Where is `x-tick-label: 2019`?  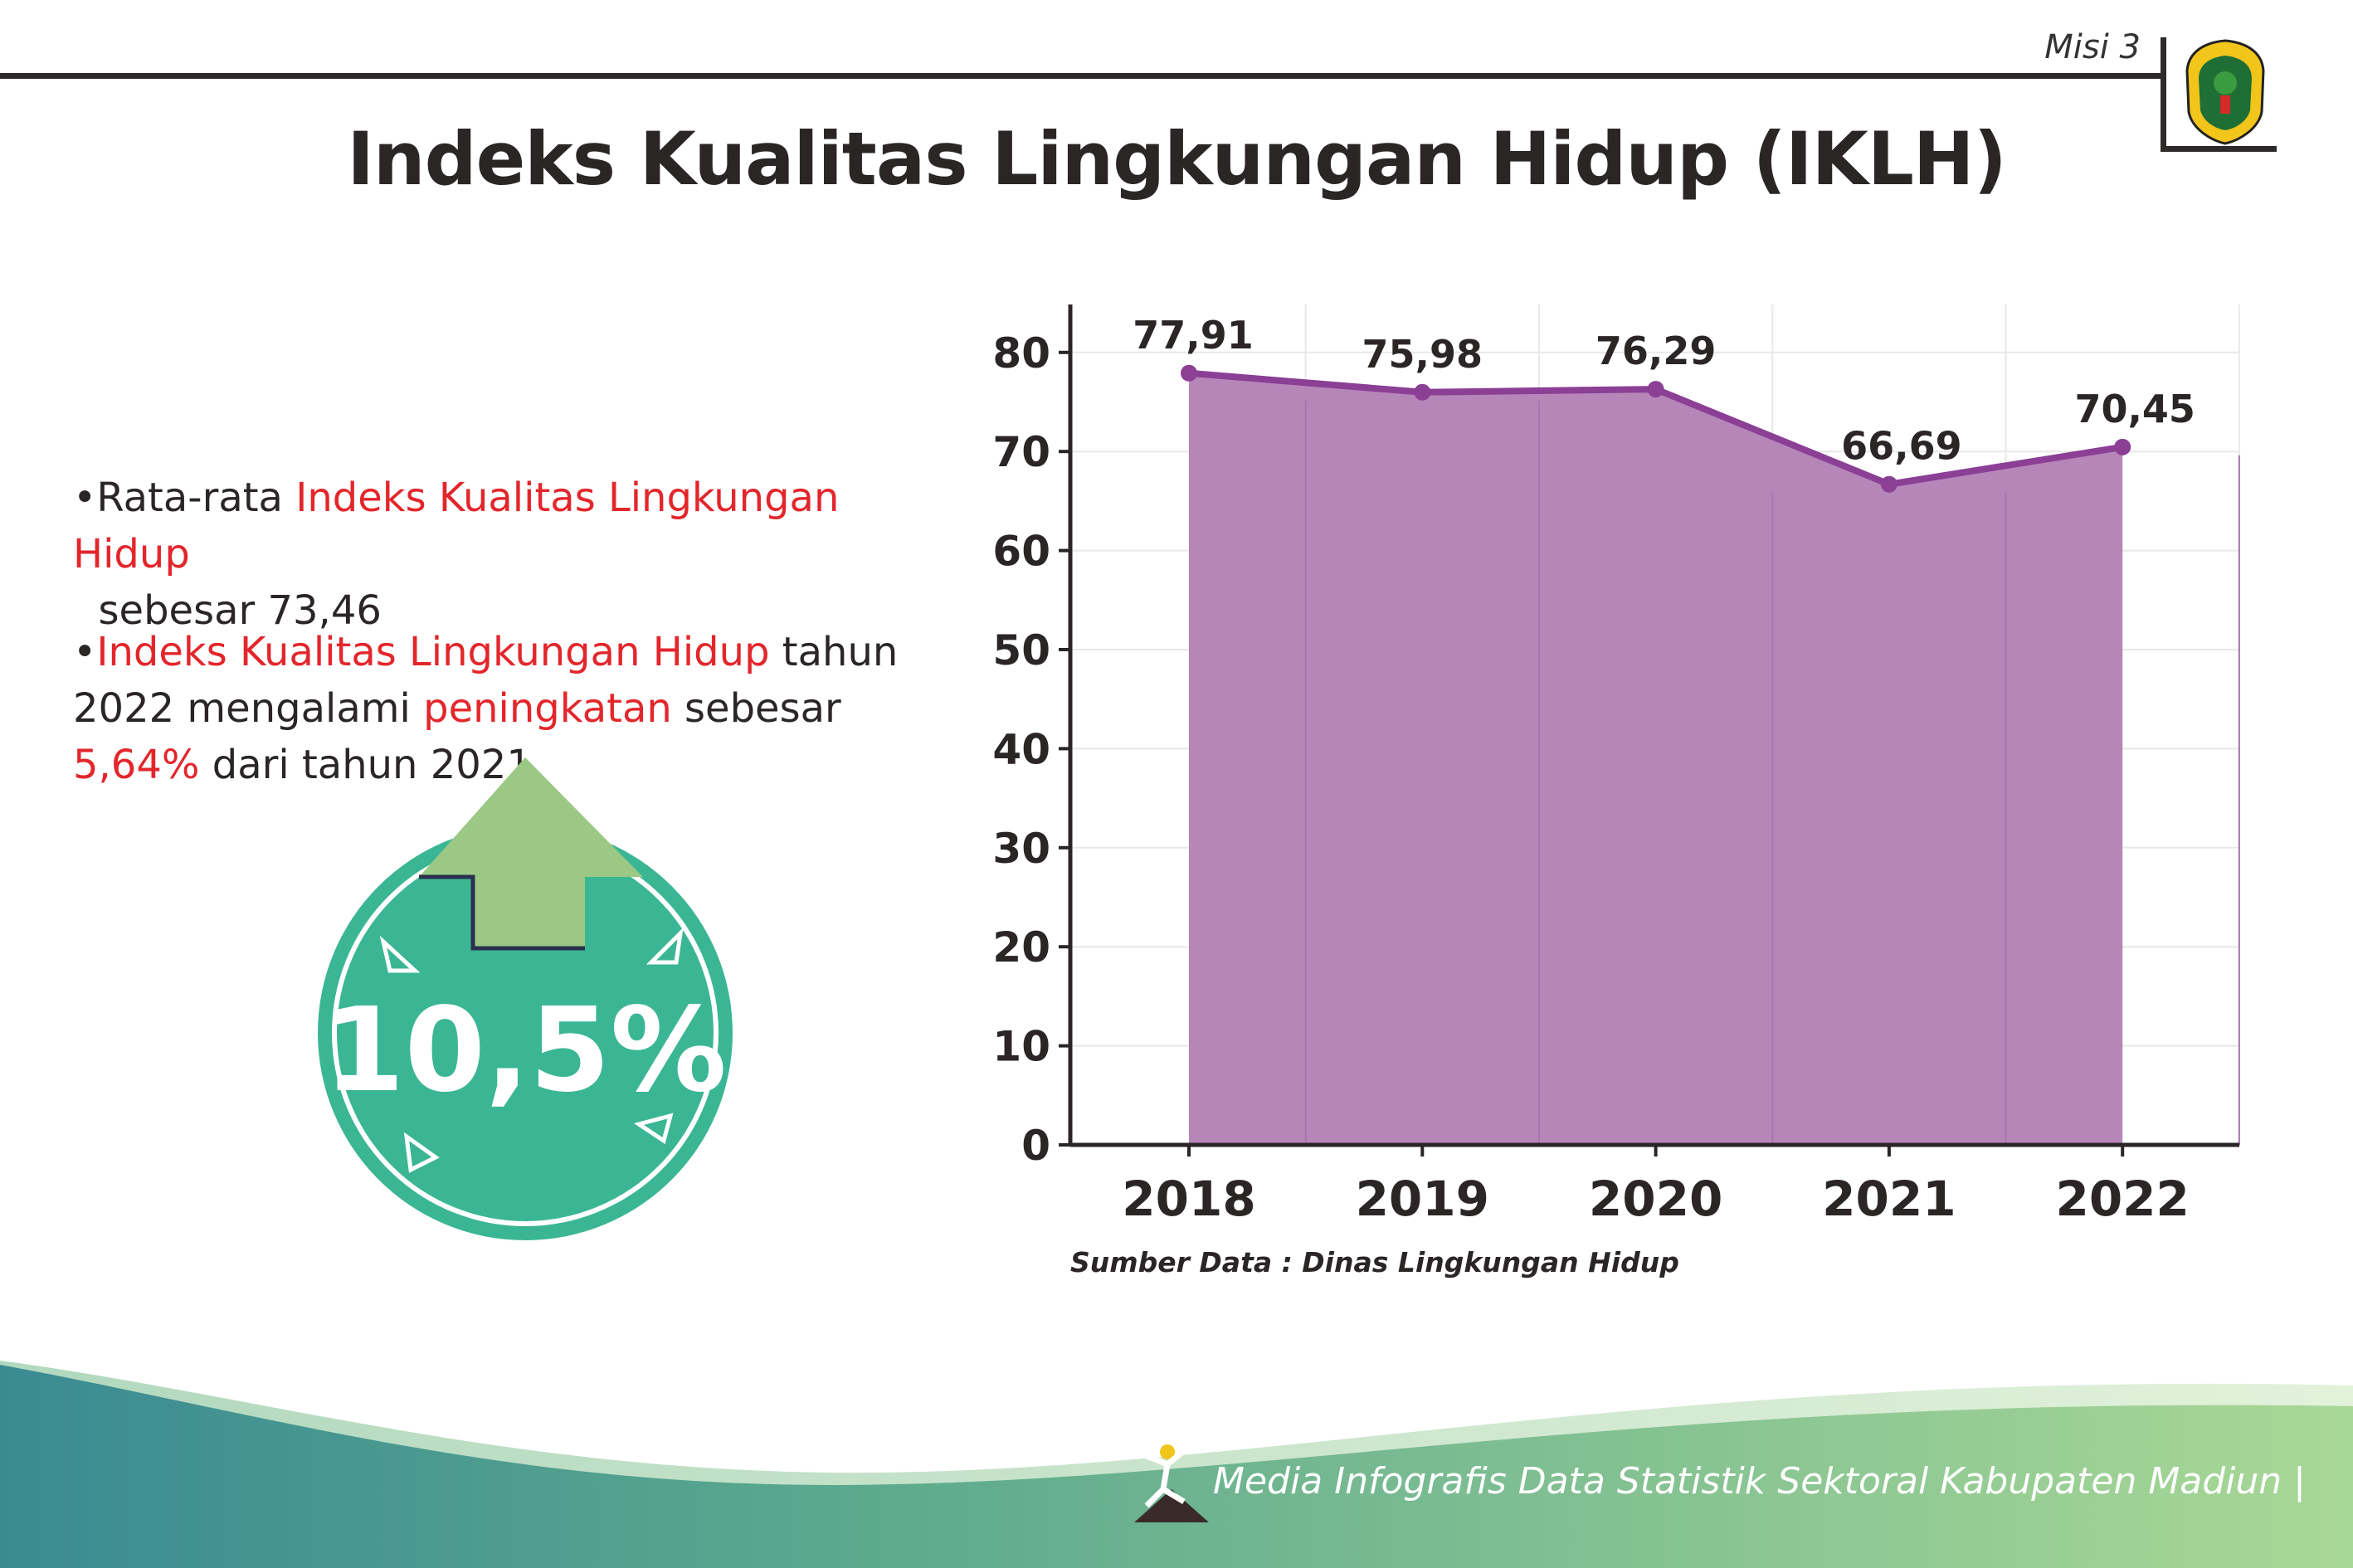 x-tick-label: 2019 is located at coordinates (1422, 1199).